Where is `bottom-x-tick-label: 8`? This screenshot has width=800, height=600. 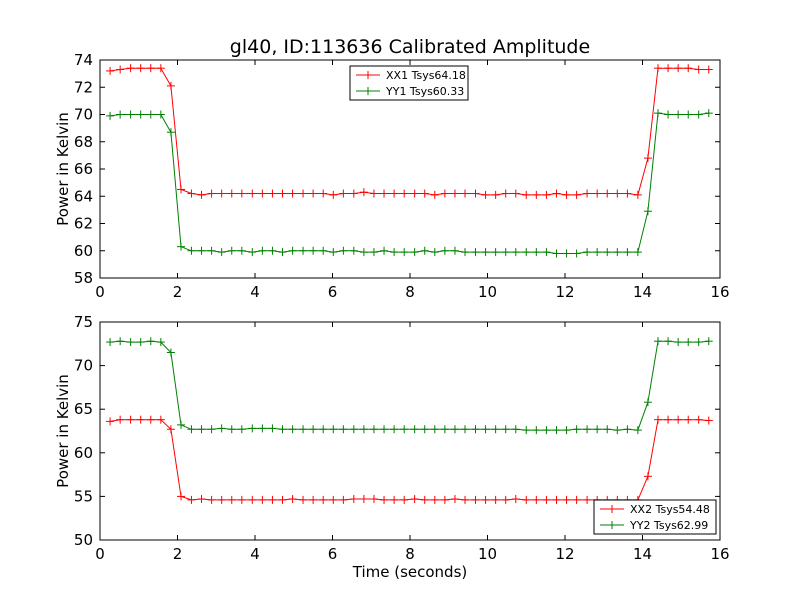
bottom-x-tick-label: 8 is located at coordinates (410, 554).